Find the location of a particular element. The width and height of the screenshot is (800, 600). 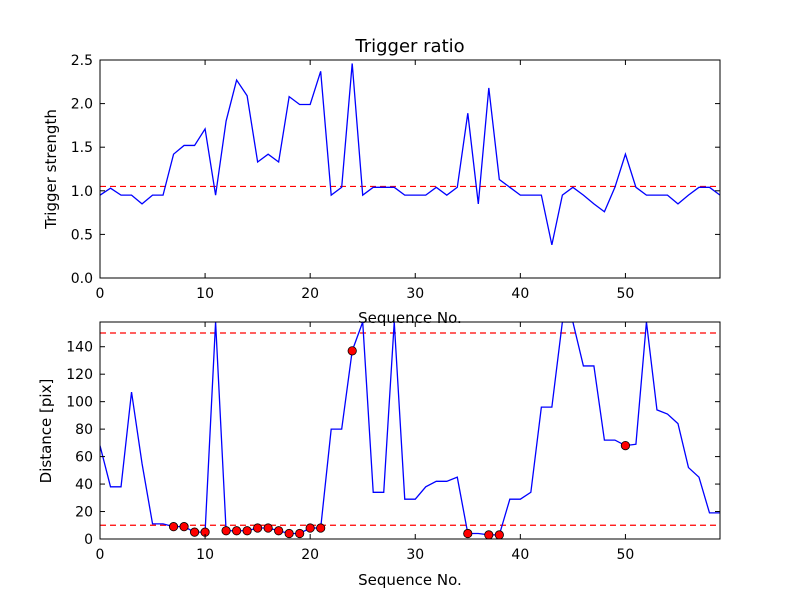

y-tick-label: 120 is located at coordinates (79, 375).